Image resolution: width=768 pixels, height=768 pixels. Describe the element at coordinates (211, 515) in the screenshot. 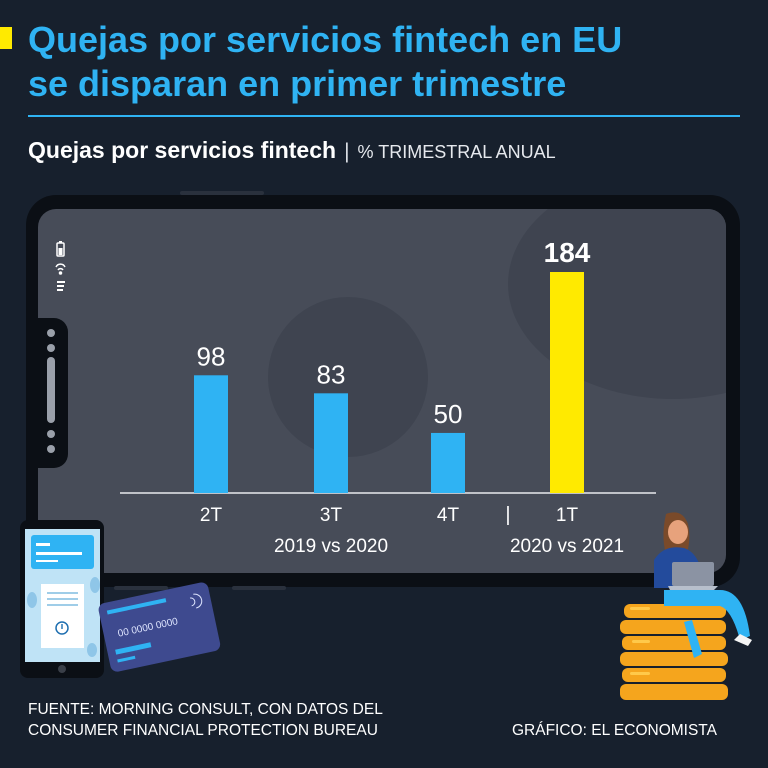

I see `category-label-2T: 2T` at that location.